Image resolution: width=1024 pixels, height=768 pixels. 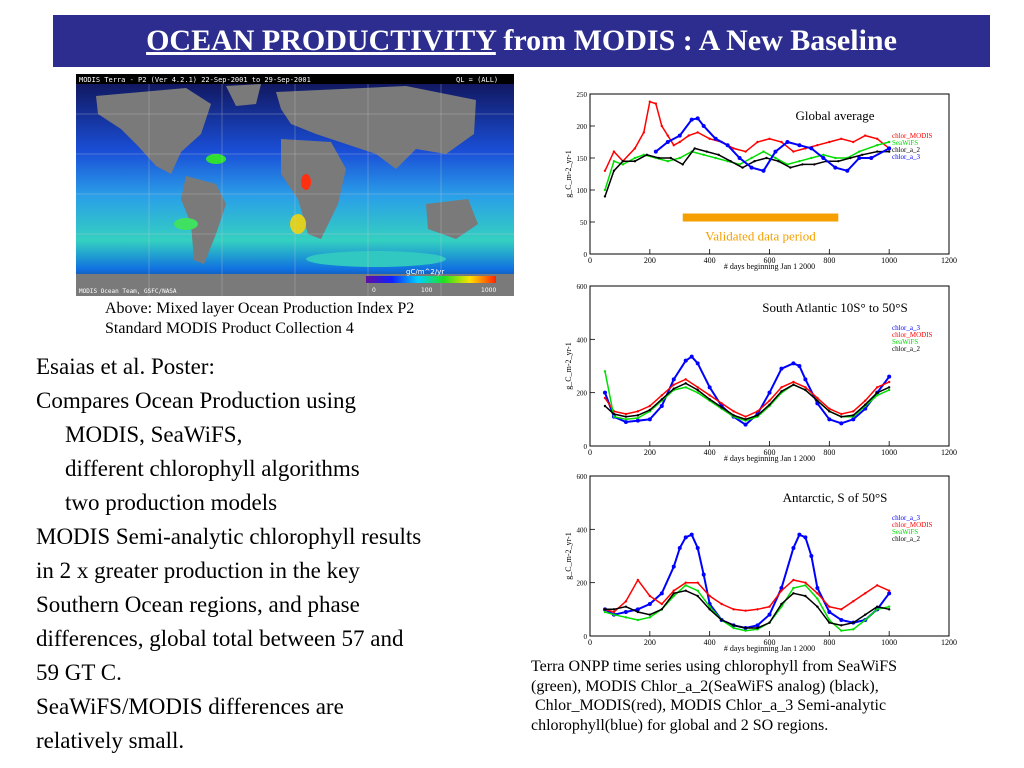 What do you see at coordinates (374, 290) in the screenshot?
I see `color-scale-tick-0: 0` at bounding box center [374, 290].